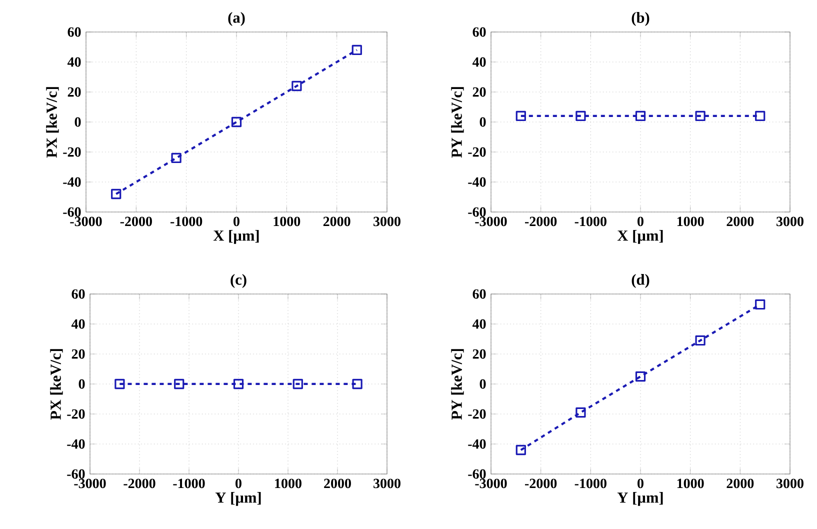 This screenshot has height=529, width=817. Describe the element at coordinates (641, 281) in the screenshot. I see `chart-title: (d)` at that location.